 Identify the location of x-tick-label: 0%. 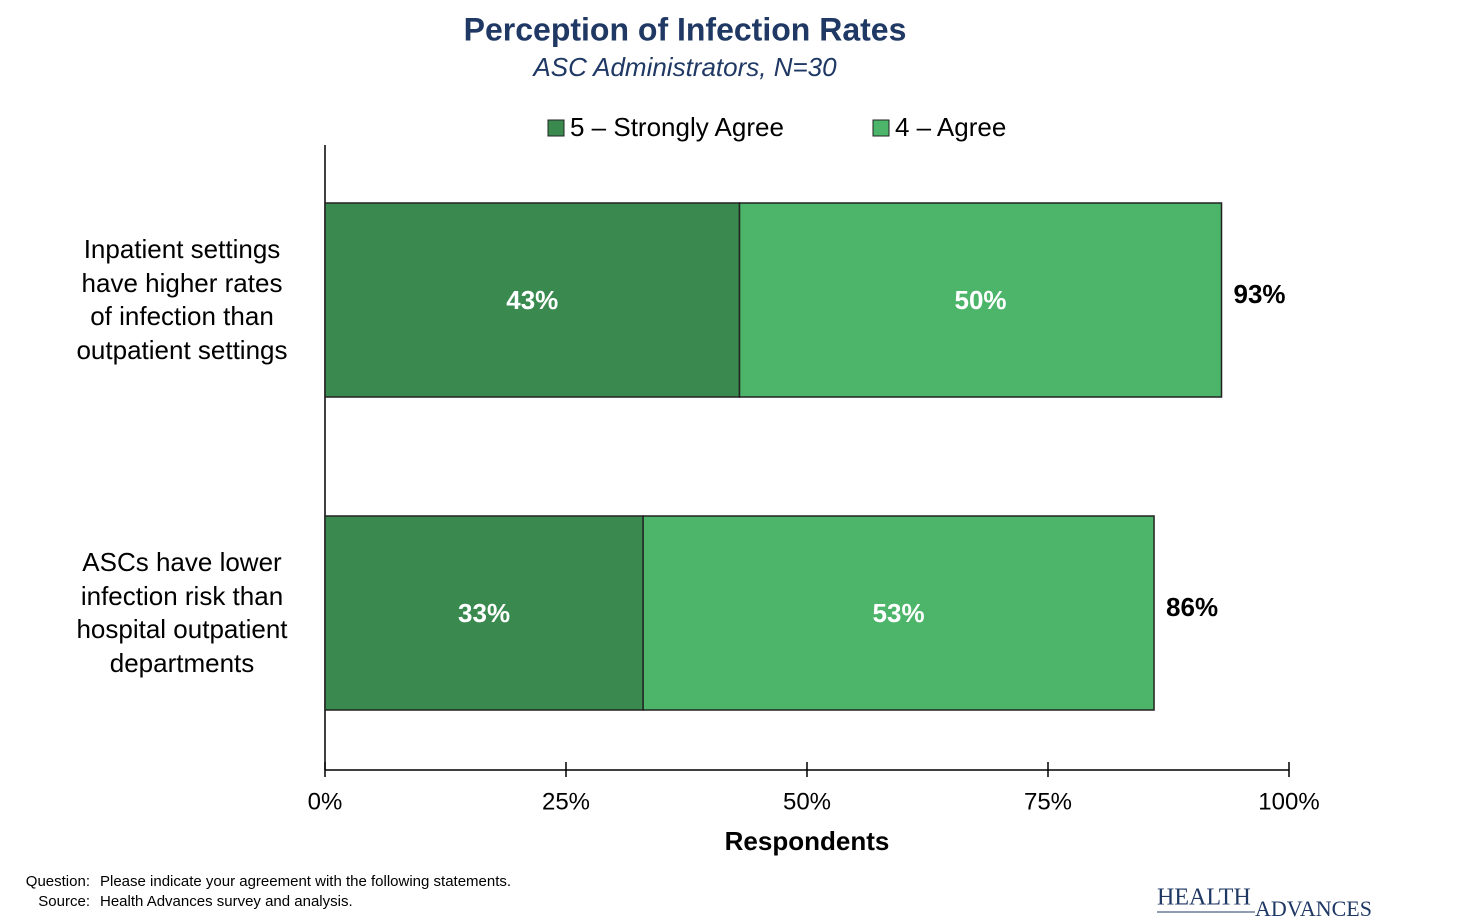
(325, 801).